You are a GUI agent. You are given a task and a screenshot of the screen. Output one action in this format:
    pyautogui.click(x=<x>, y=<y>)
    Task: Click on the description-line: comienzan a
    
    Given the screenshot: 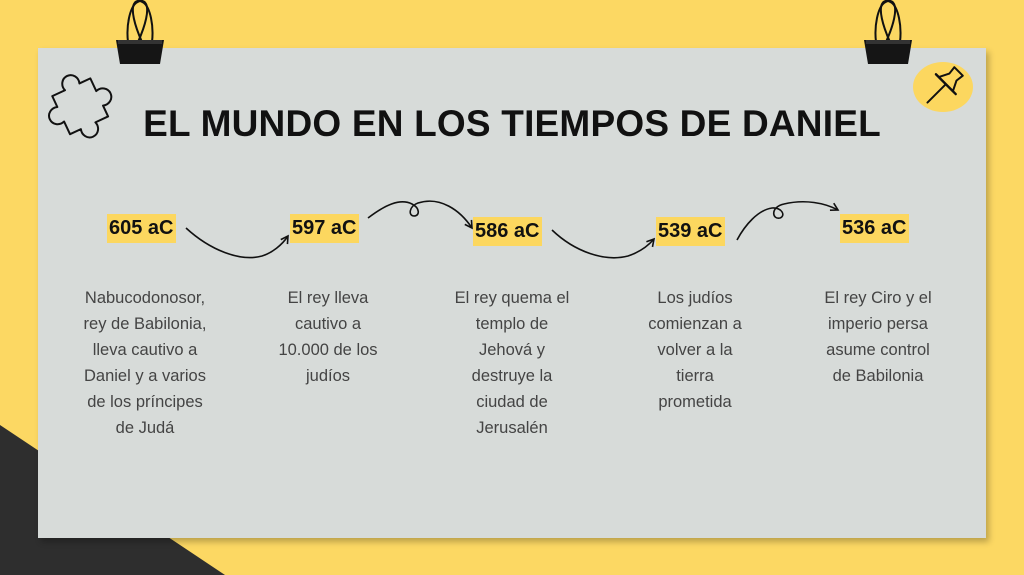 What is the action you would take?
    pyautogui.click(x=695, y=324)
    